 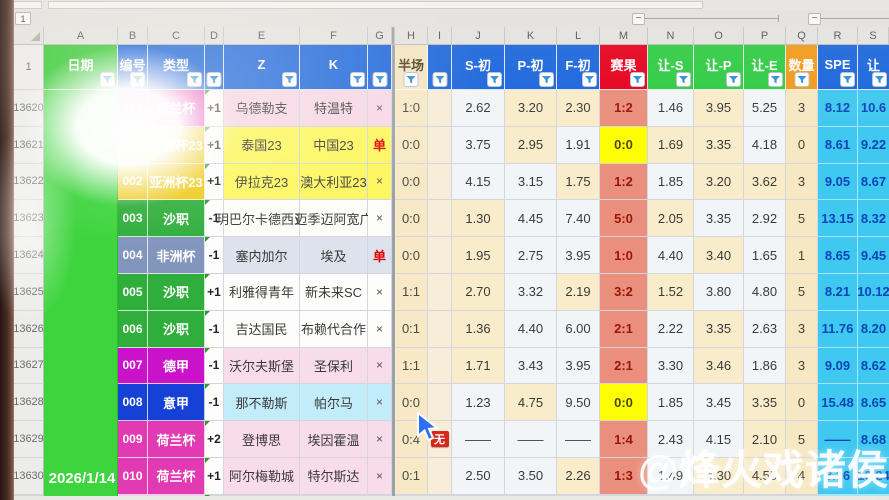 What do you see at coordinates (28, 403) in the screenshot?
I see `row-header-13628: 13628` at bounding box center [28, 403].